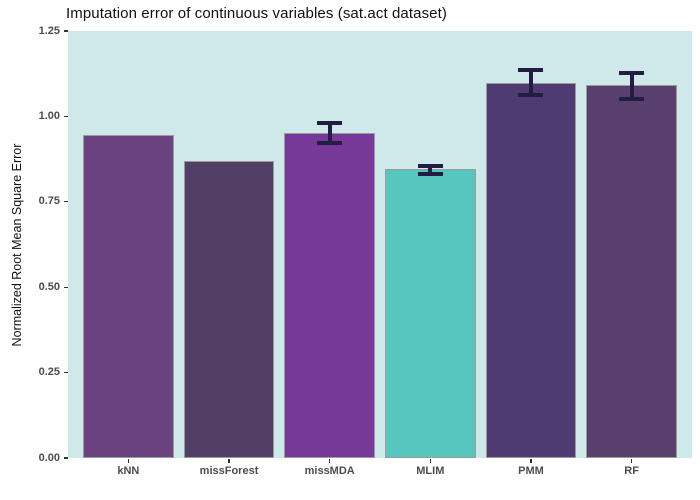 Image resolution: width=700 pixels, height=500 pixels. I want to click on errorbar-cap-top-MLIM, so click(430, 166).